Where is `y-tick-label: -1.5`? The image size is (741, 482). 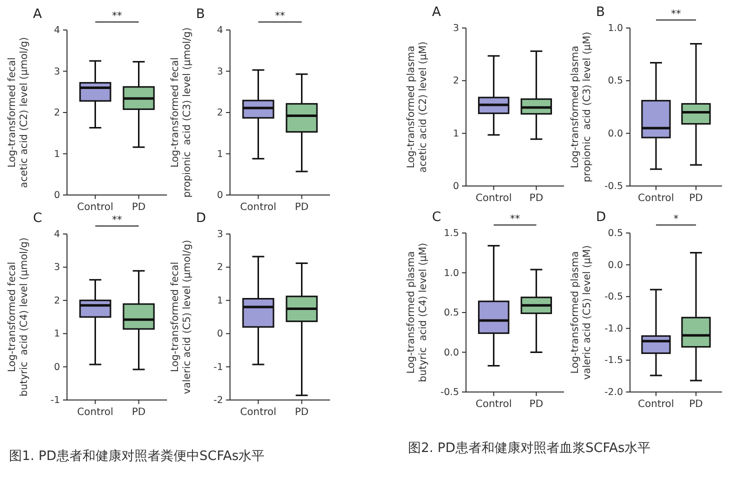 y-tick-label: -1.5 is located at coordinates (613, 360).